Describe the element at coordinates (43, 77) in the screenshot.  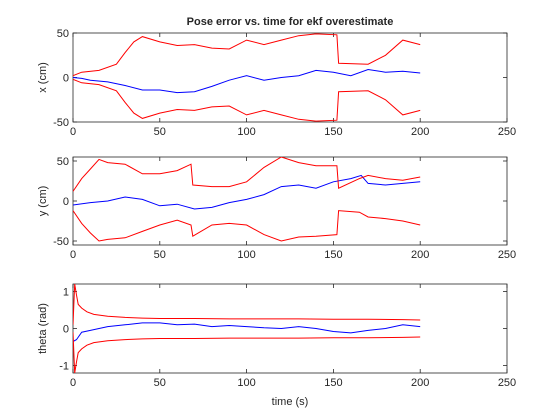
I see `y-axis-label: x (cm)` at that location.